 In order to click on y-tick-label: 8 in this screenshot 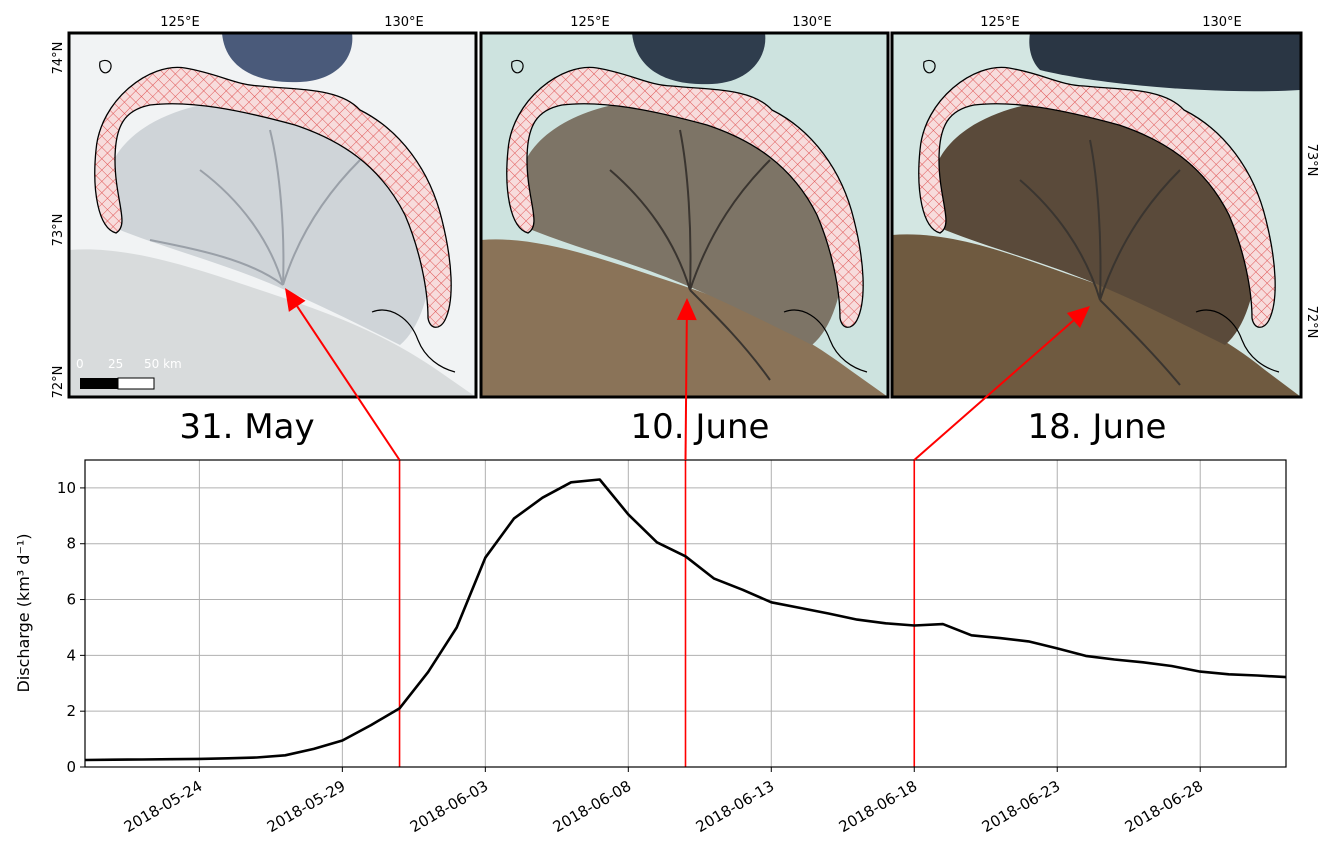, I will do `click(71, 544)`.